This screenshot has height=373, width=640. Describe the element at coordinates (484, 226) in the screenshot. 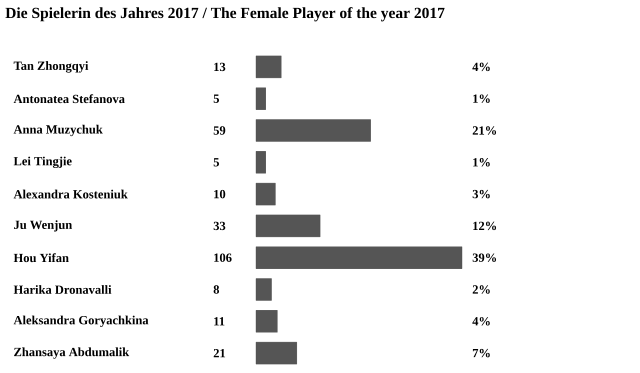

I see `text: 12%` at that location.